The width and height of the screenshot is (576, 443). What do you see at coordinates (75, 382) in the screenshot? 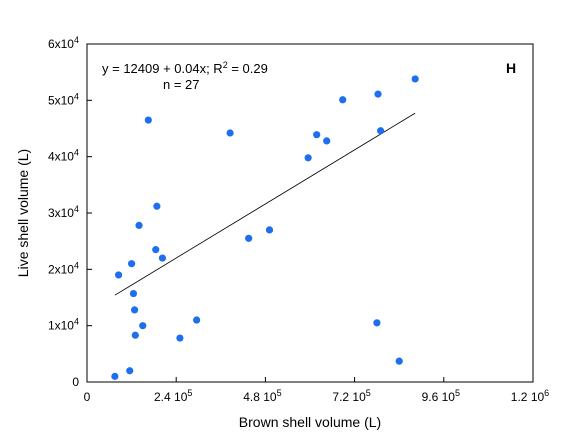
I see `y-tick-label: 0` at bounding box center [75, 382].